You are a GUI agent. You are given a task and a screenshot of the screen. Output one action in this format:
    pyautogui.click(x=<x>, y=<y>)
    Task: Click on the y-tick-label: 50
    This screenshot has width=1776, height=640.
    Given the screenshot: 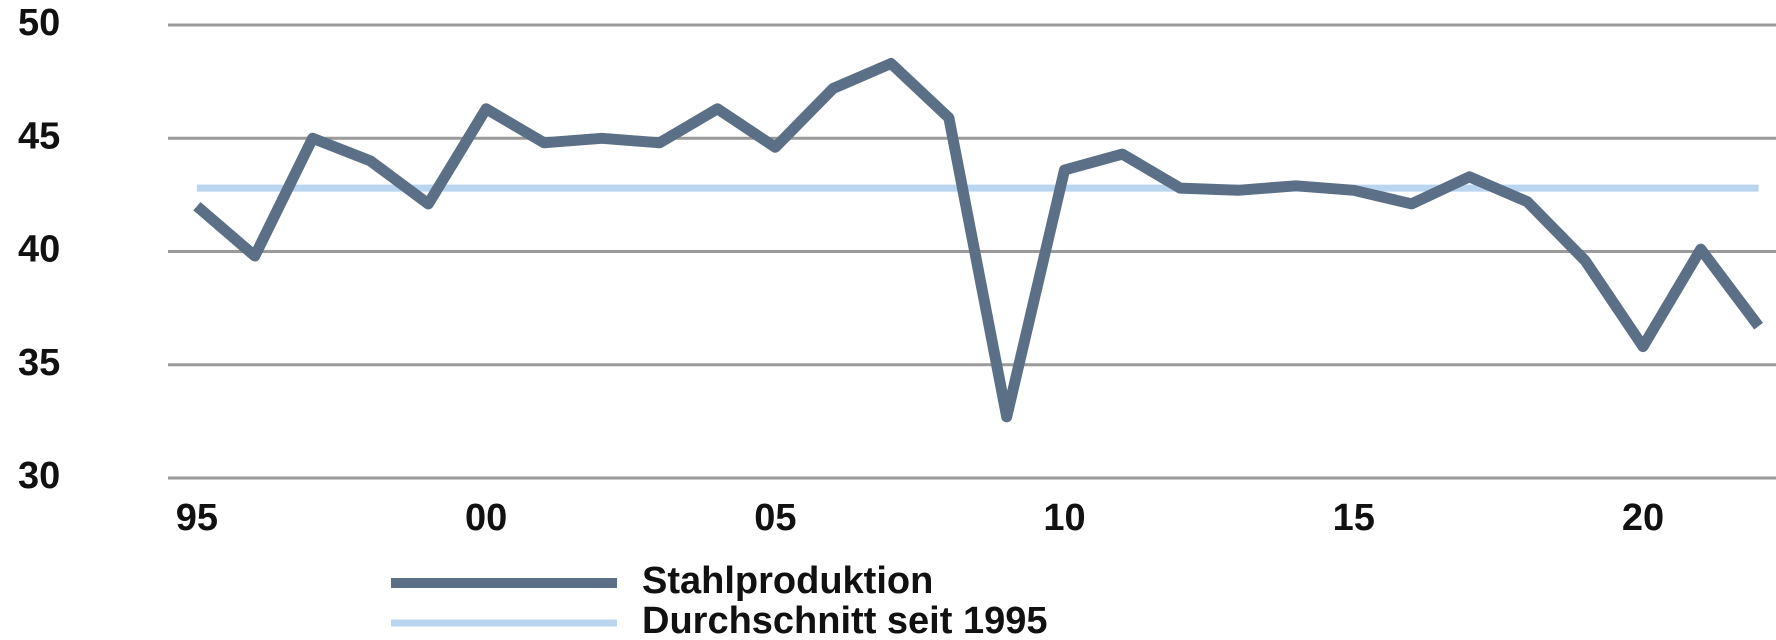 What is the action you would take?
    pyautogui.click(x=39, y=23)
    